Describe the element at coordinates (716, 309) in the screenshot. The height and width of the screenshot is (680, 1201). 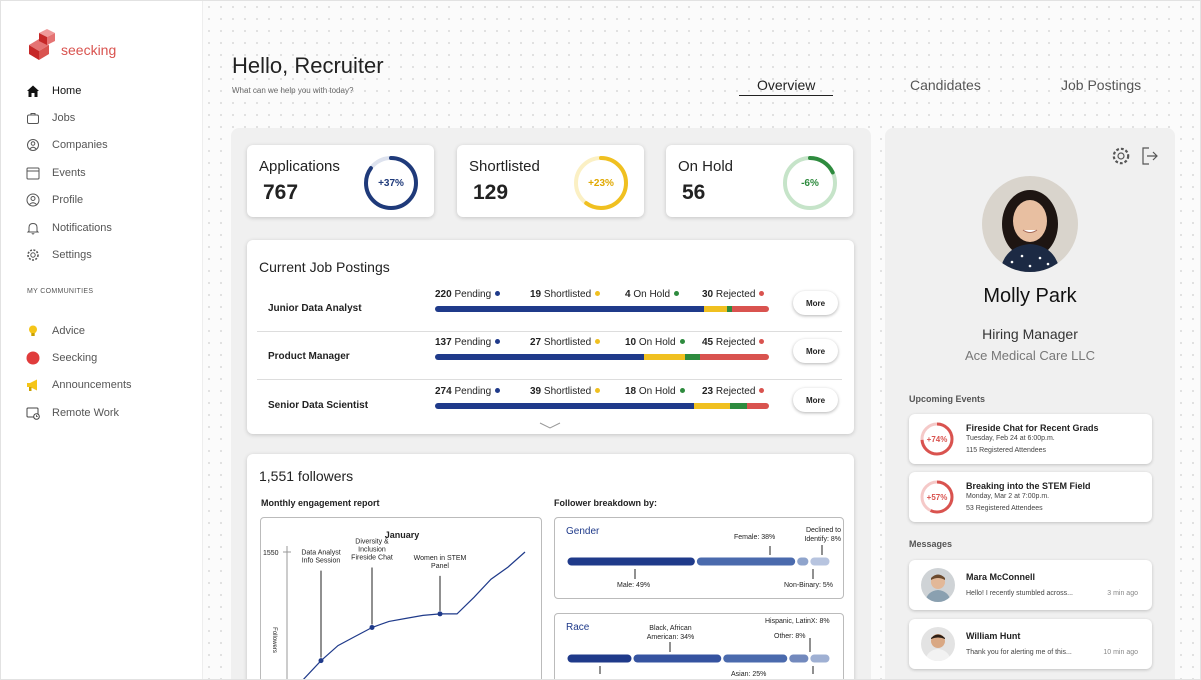
I see `bar-segment-shortlisted` at that location.